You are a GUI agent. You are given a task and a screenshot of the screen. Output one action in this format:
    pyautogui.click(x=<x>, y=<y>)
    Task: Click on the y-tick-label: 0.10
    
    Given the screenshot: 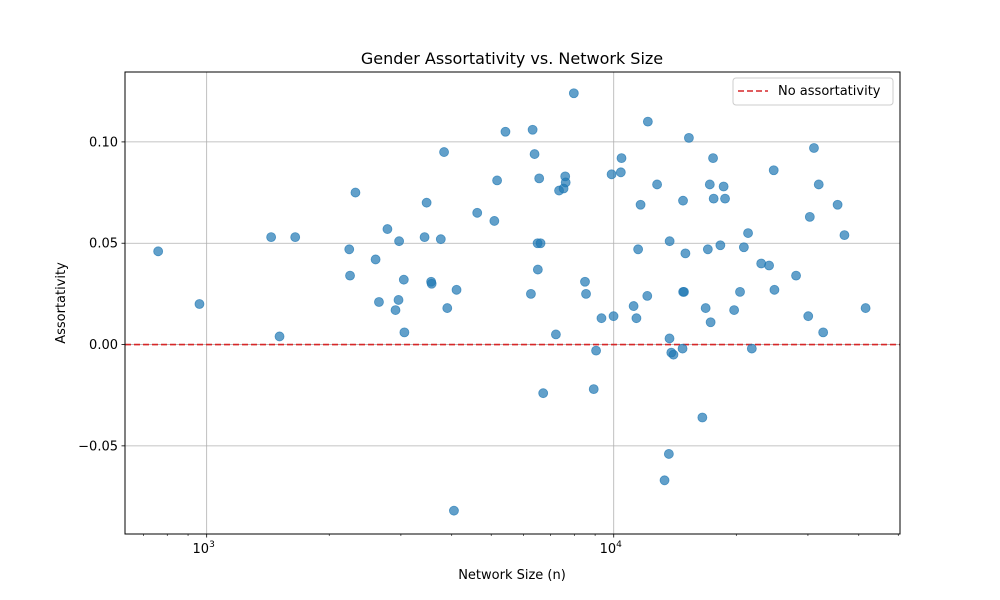 What is the action you would take?
    pyautogui.click(x=103, y=142)
    